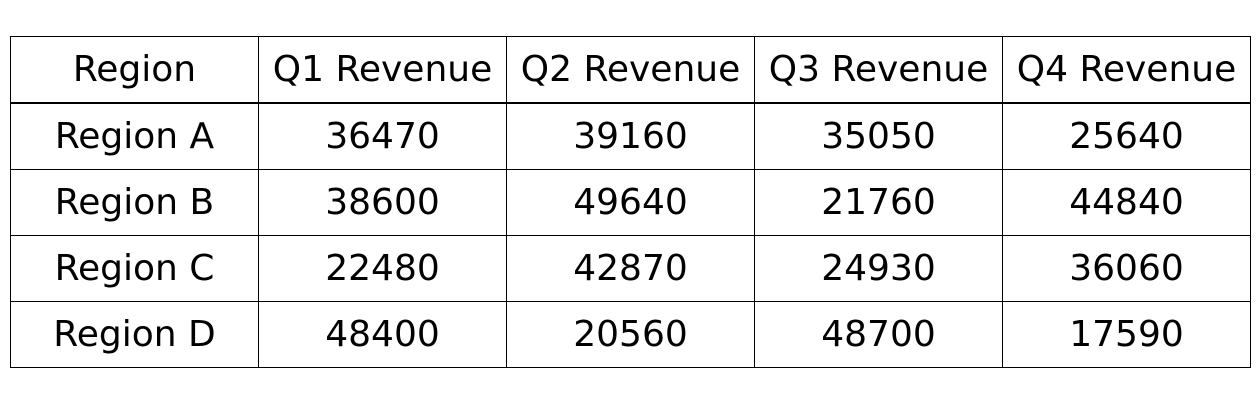 This screenshot has width=1260, height=405. Describe the element at coordinates (382, 70) in the screenshot. I see `column-header-q1-revenue: Q1 Revenue` at that location.